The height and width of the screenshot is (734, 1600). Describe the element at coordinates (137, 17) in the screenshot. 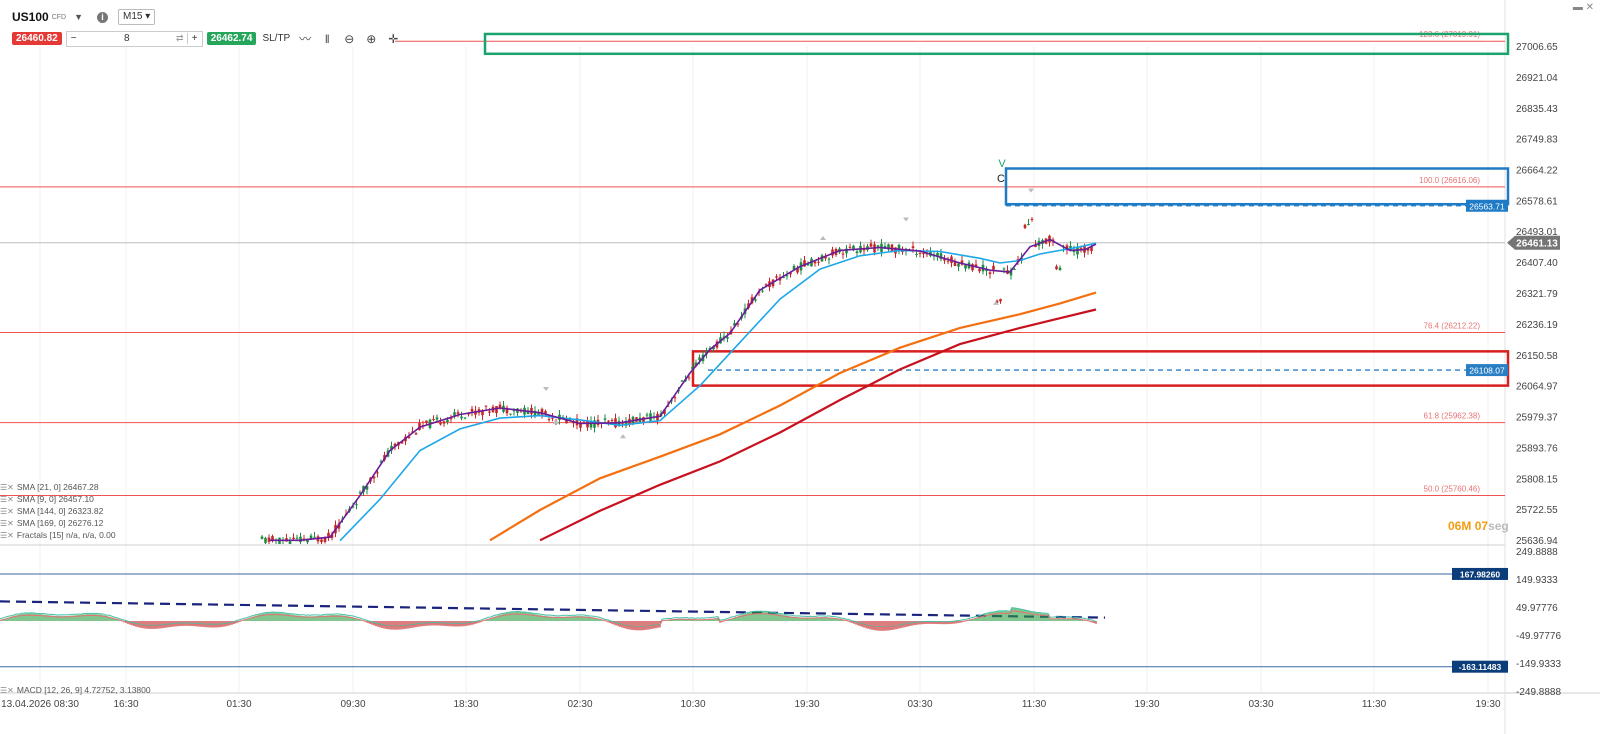

I see `timeframe-select: M15 ▾` at that location.